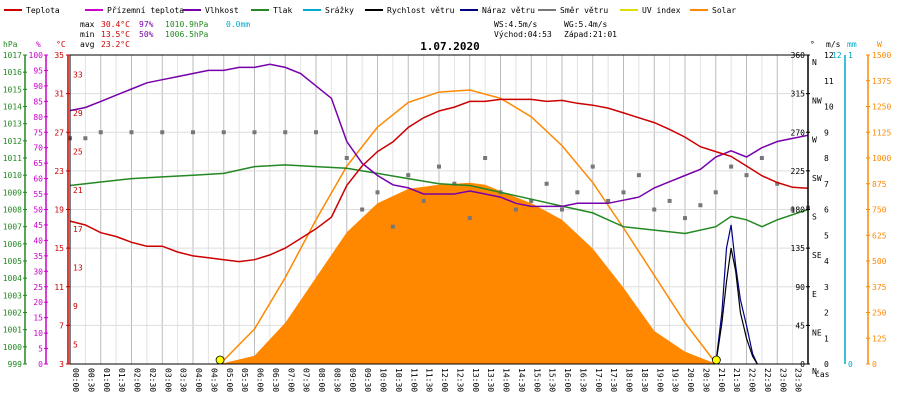 The image size is (900, 400). Describe the element at coordinates (724, 10) in the screenshot. I see `legend-label: Solar` at that location.